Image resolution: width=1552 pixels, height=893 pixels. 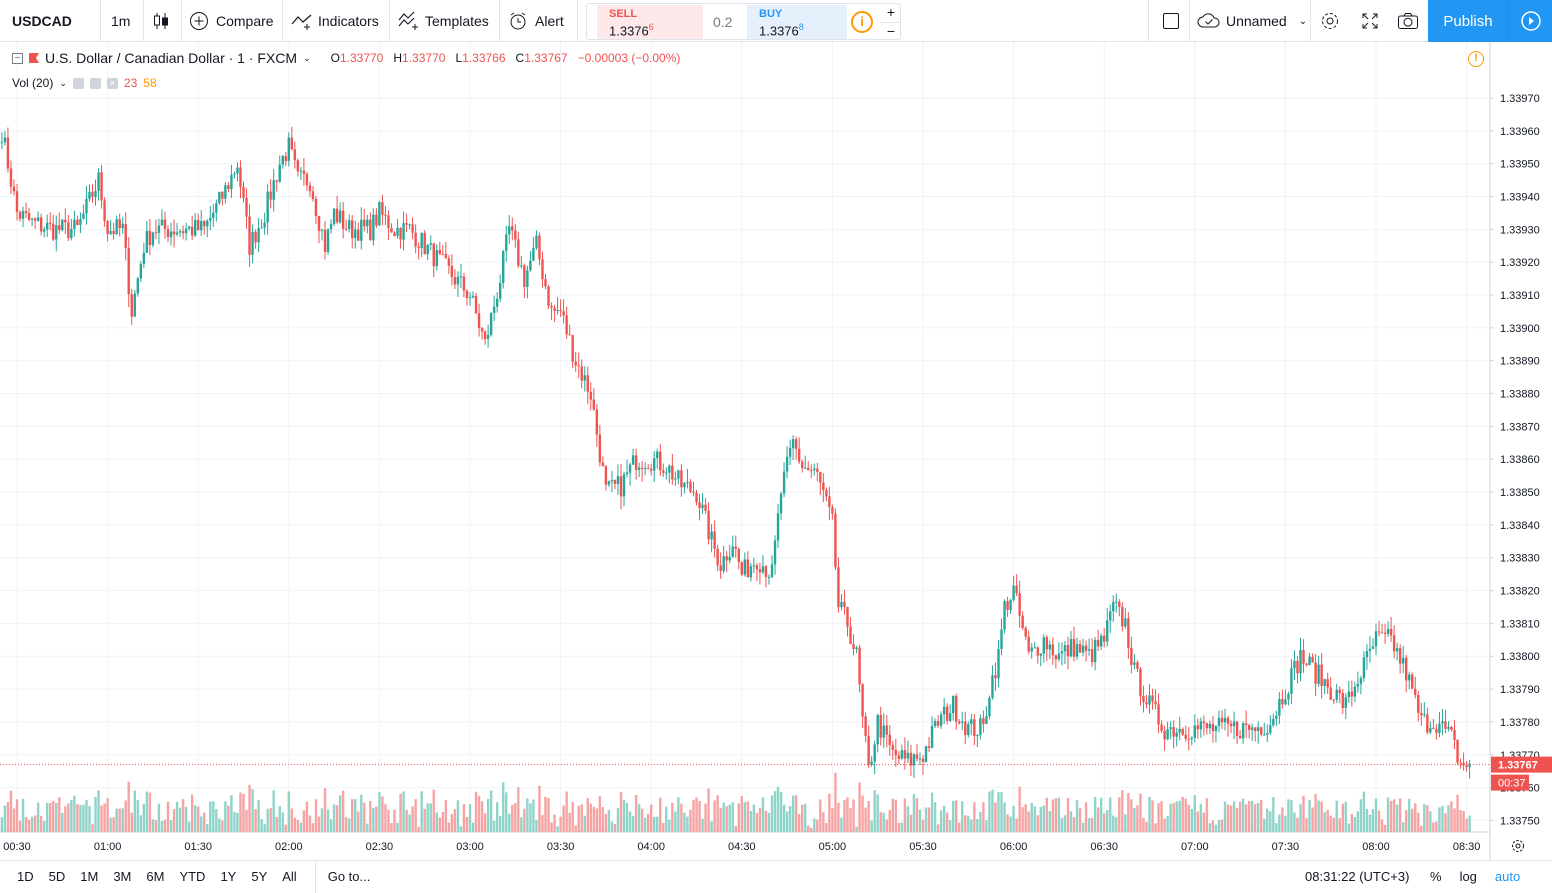 What do you see at coordinates (161, 21) in the screenshot?
I see `chart-style-button` at bounding box center [161, 21].